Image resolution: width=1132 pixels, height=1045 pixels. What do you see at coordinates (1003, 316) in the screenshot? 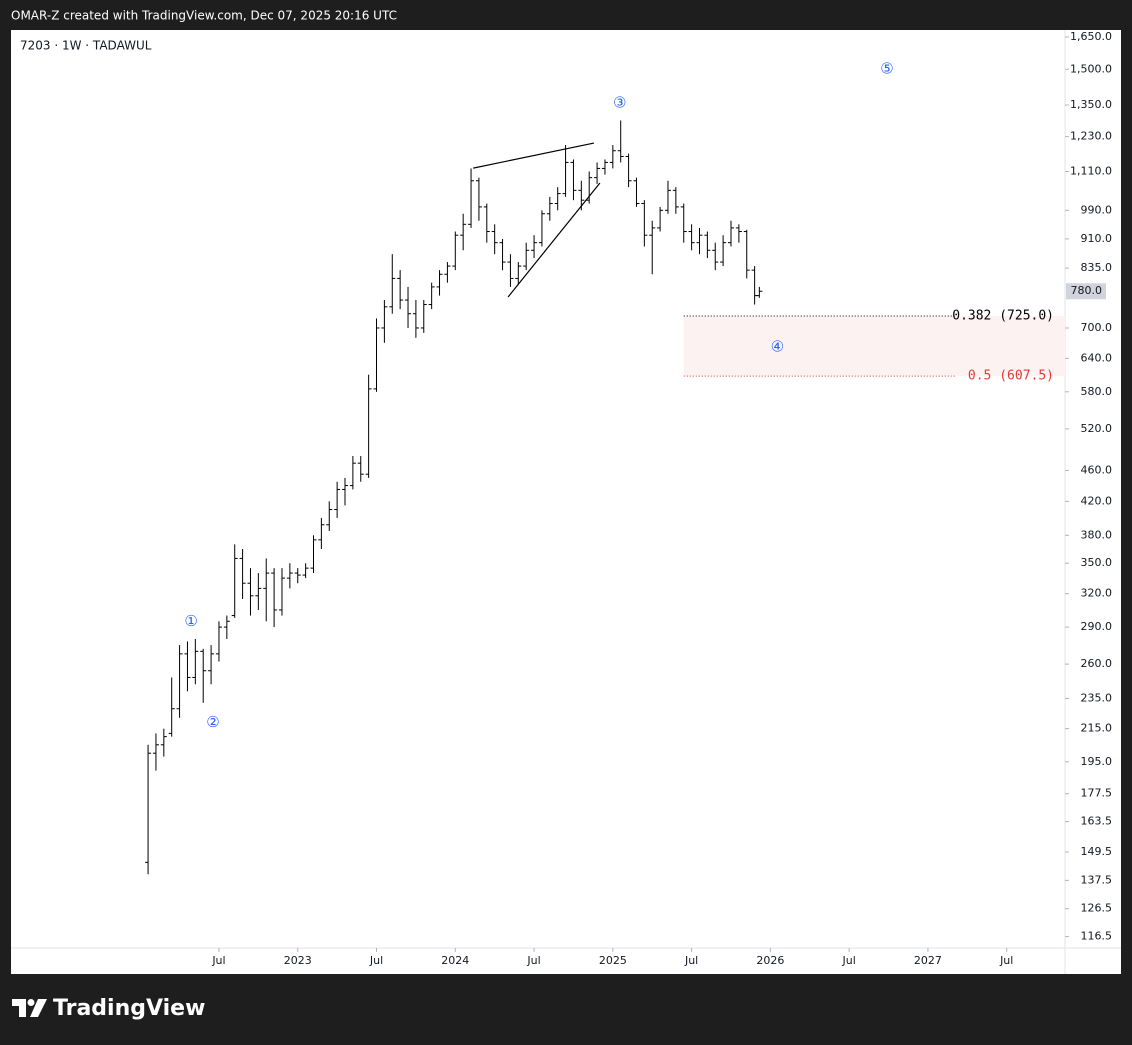
I see `fib-label: 0.382 (725.0)` at bounding box center [1003, 316].